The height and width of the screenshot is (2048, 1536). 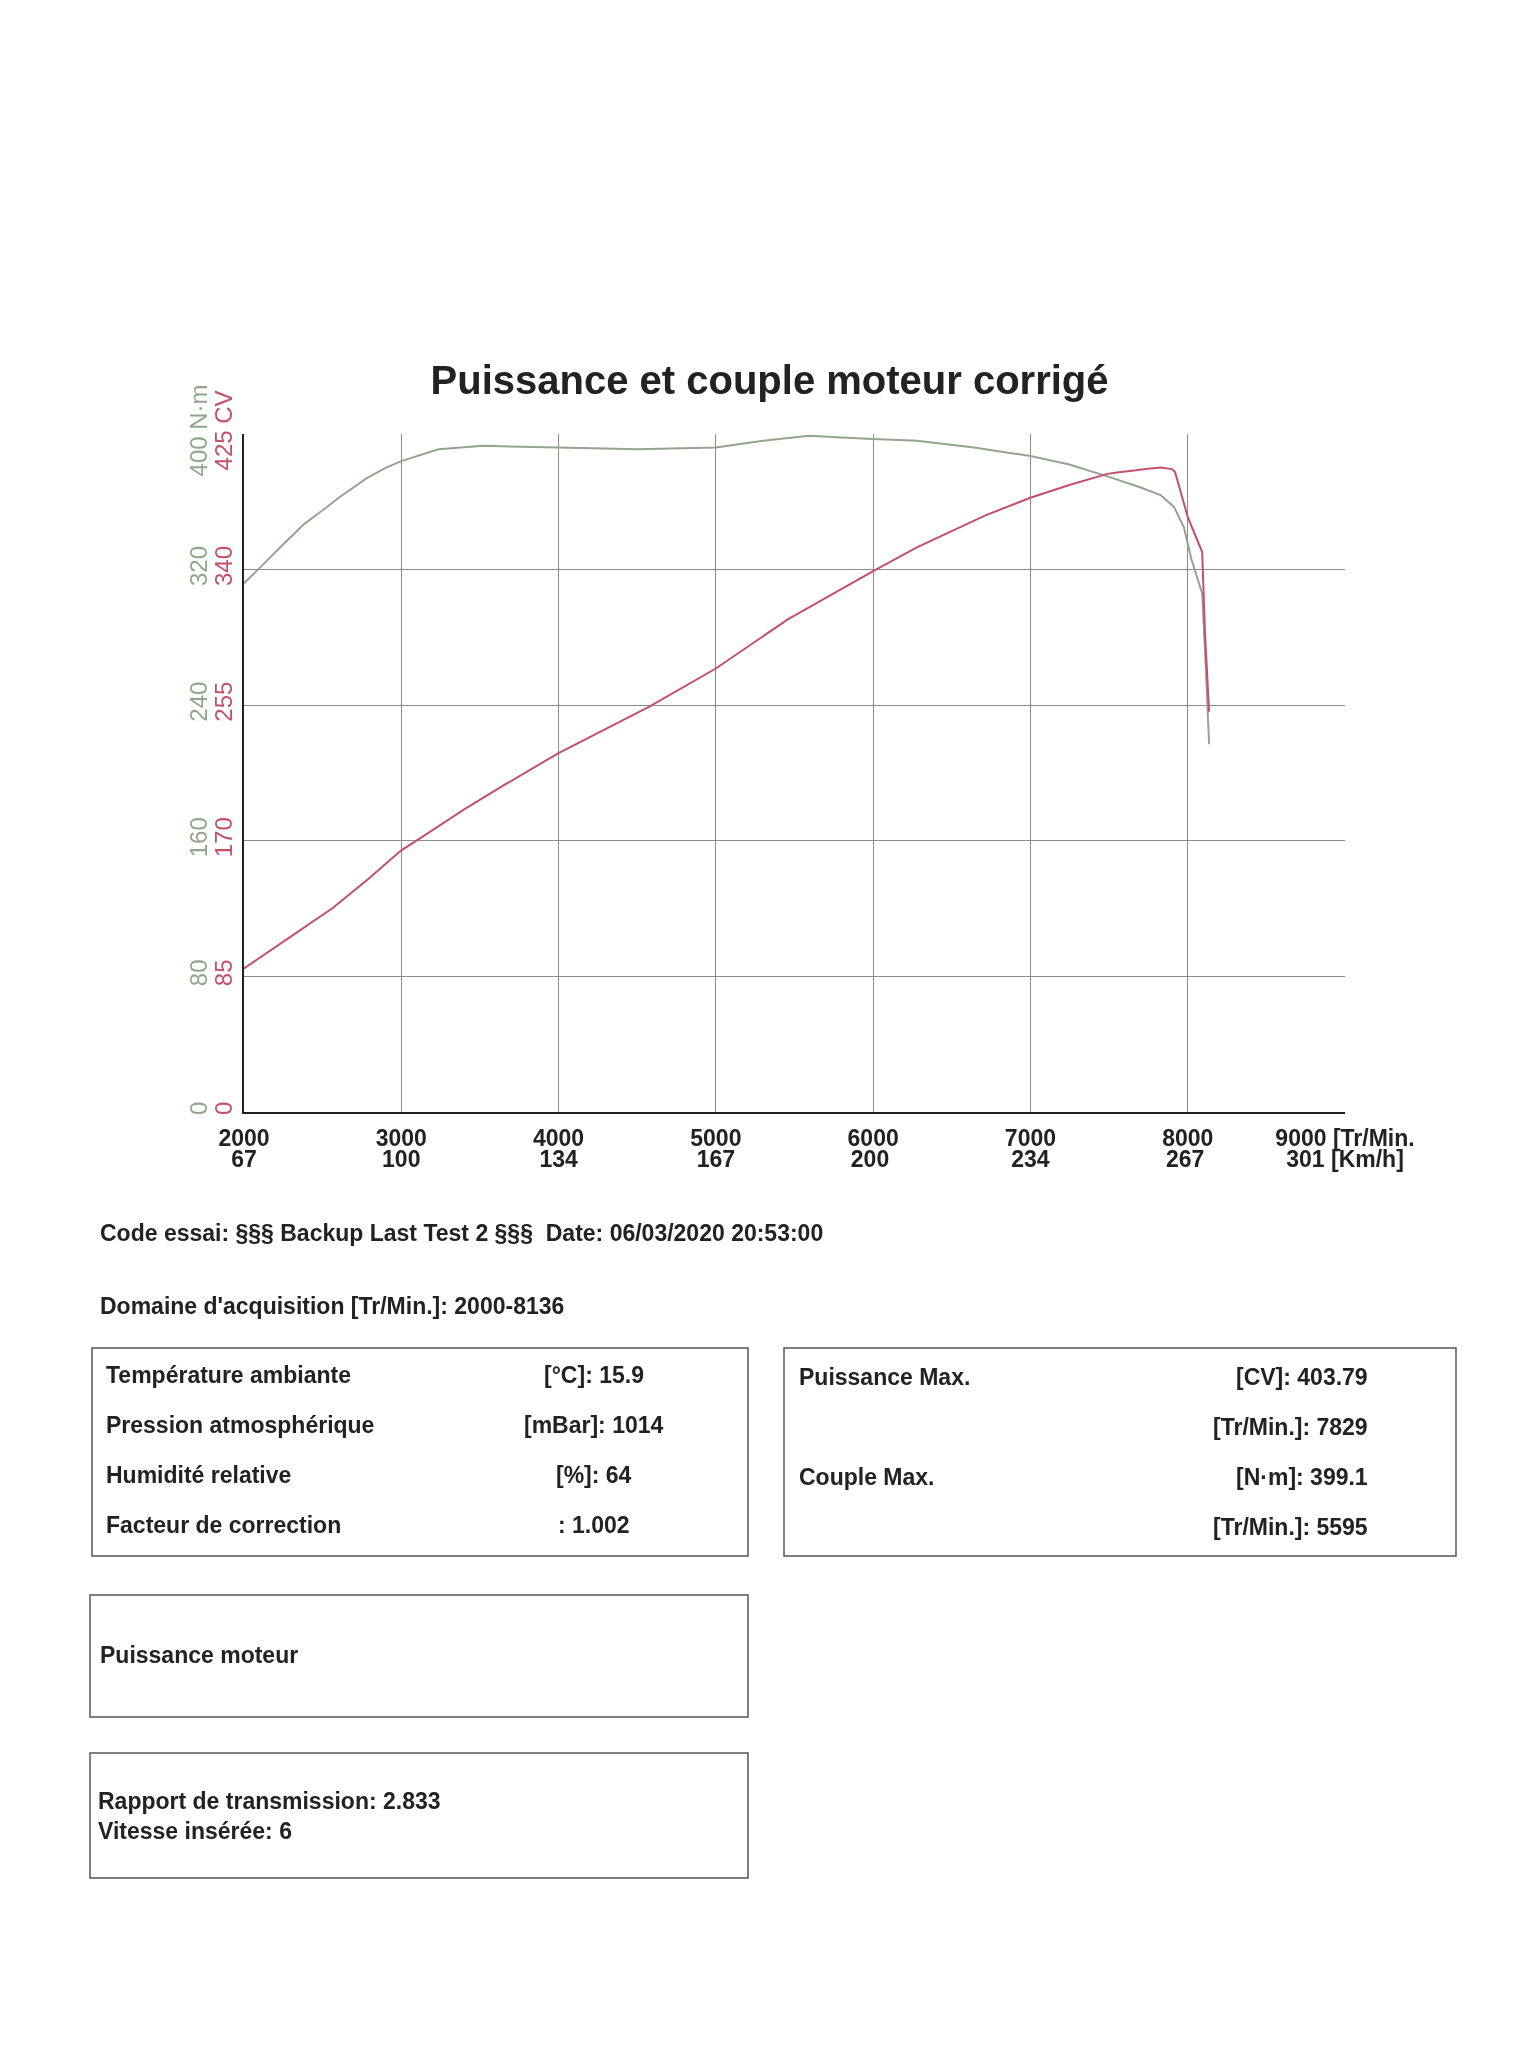 What do you see at coordinates (885, 1377) in the screenshot?
I see `text: Puissance Max.` at bounding box center [885, 1377].